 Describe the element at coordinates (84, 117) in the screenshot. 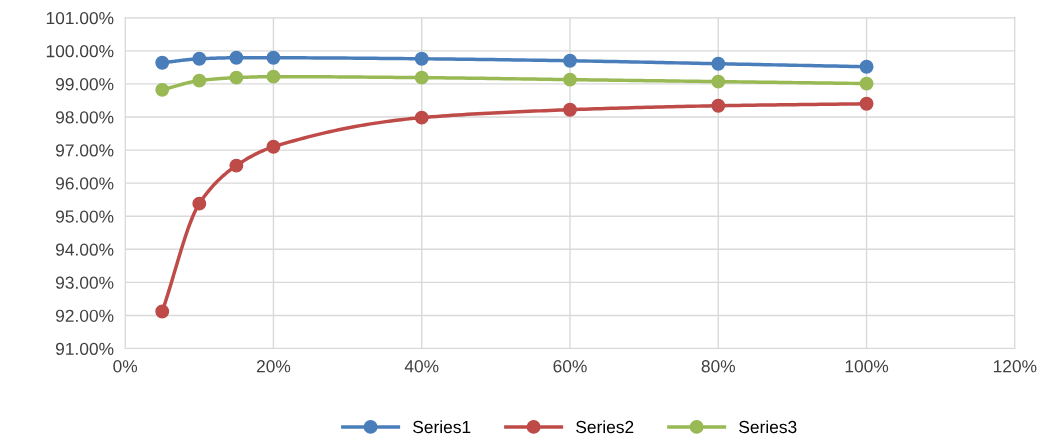

I see `y-tick-label: 98.00%` at that location.